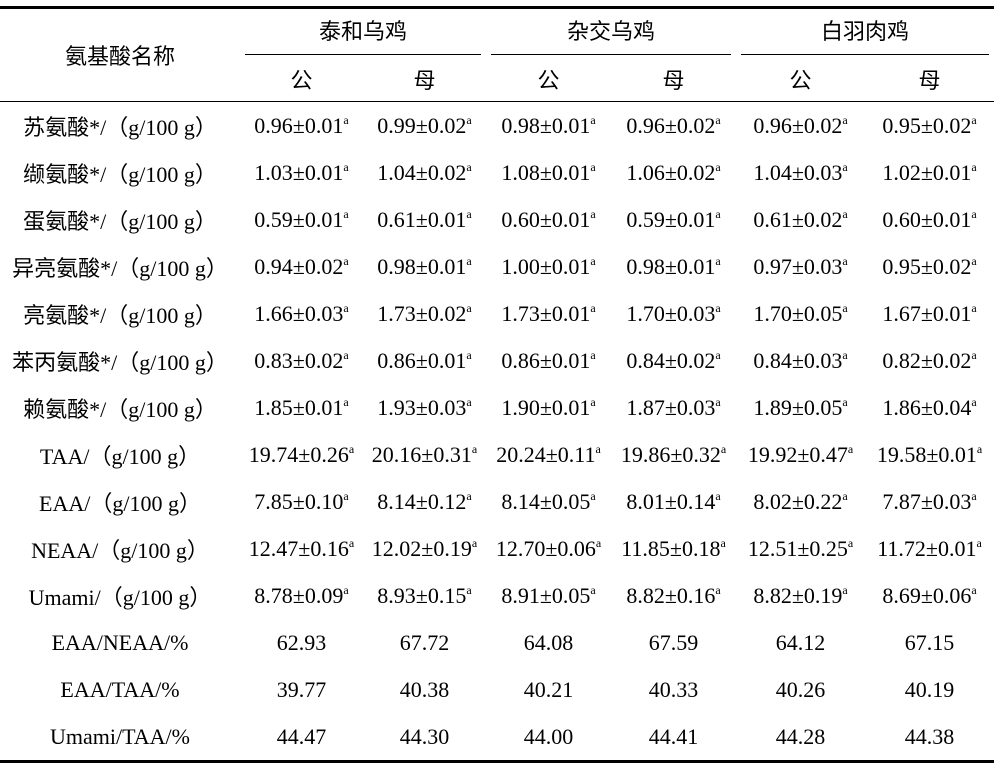 This screenshot has height=773, width=994. I want to click on group-header: 杂交乌鸡, so click(611, 31).